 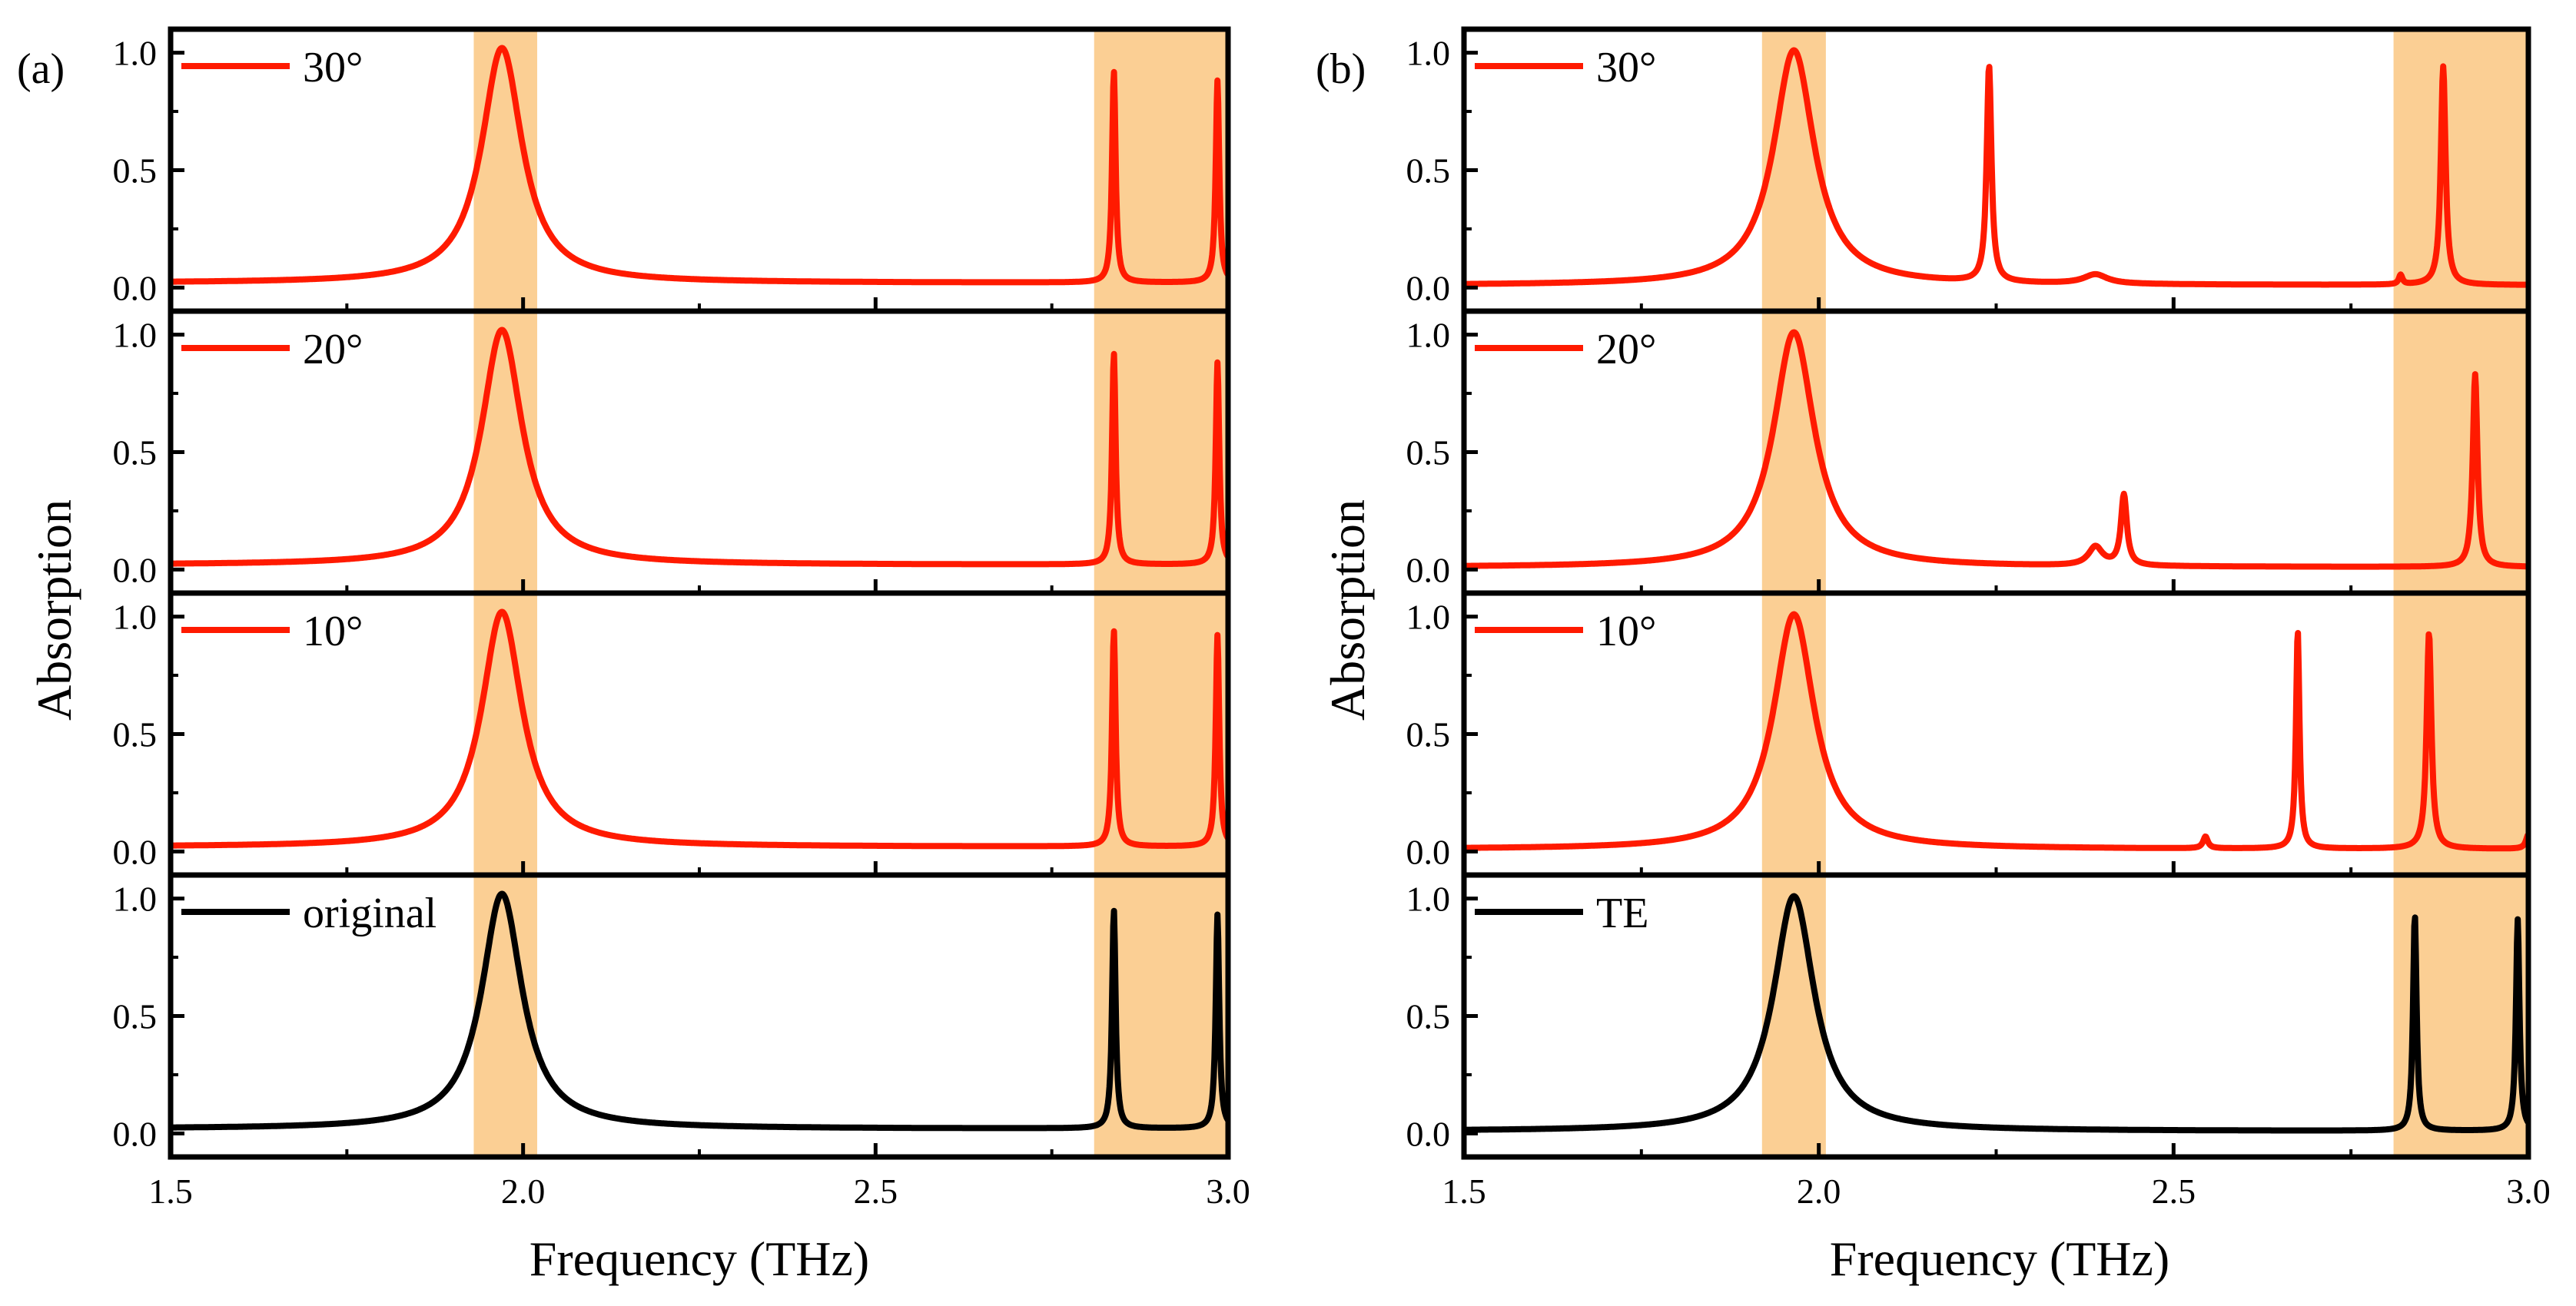 What do you see at coordinates (1347, 610) in the screenshot?
I see `panel-b-y-axis-title: Absorption` at bounding box center [1347, 610].